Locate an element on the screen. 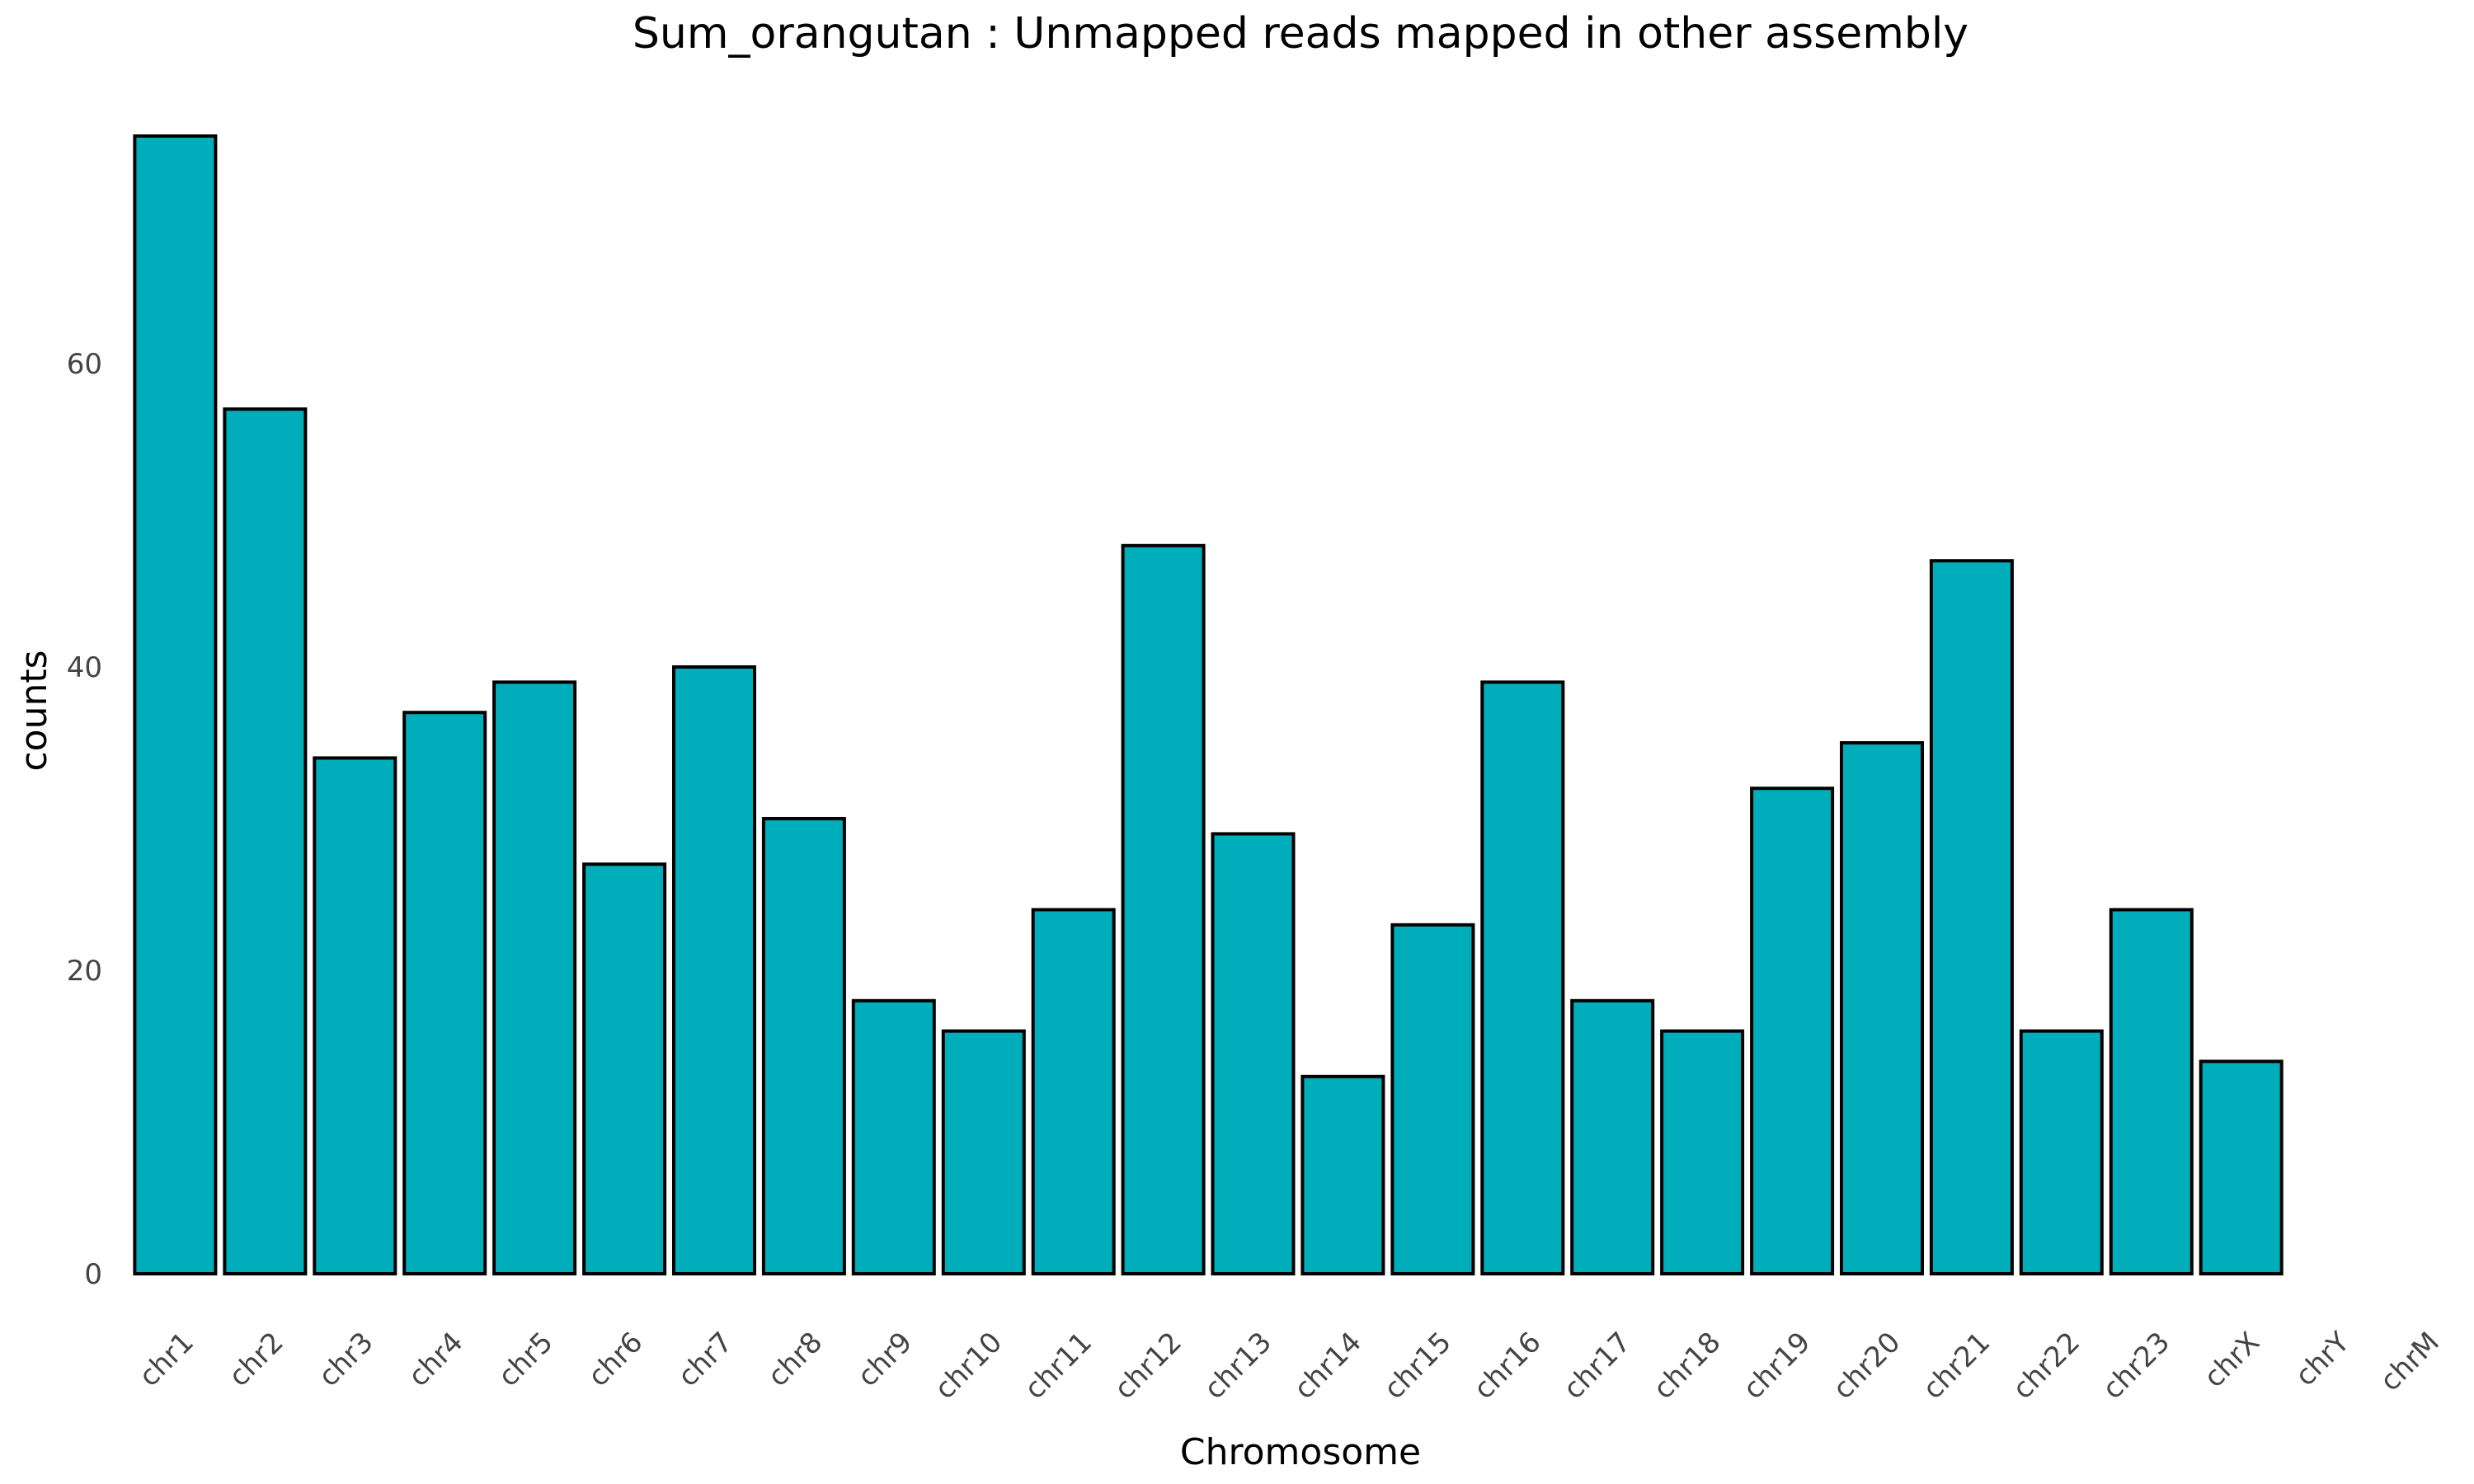 The height and width of the screenshot is (1484, 2474). x-tick-label-chrY: chrY is located at coordinates (2322, 1359).